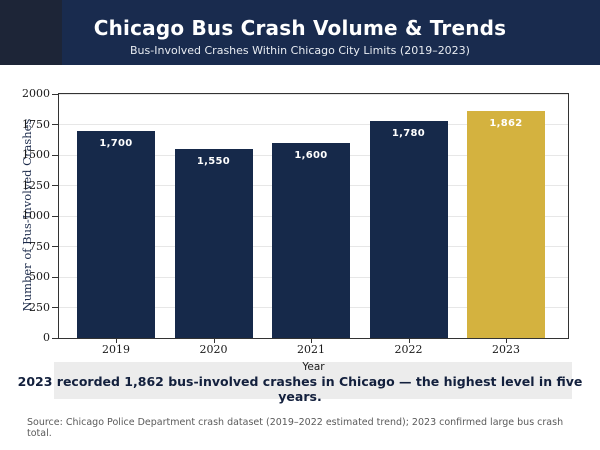 The width and height of the screenshot is (600, 450). I want to click on annotation-band, so click(313, 380).